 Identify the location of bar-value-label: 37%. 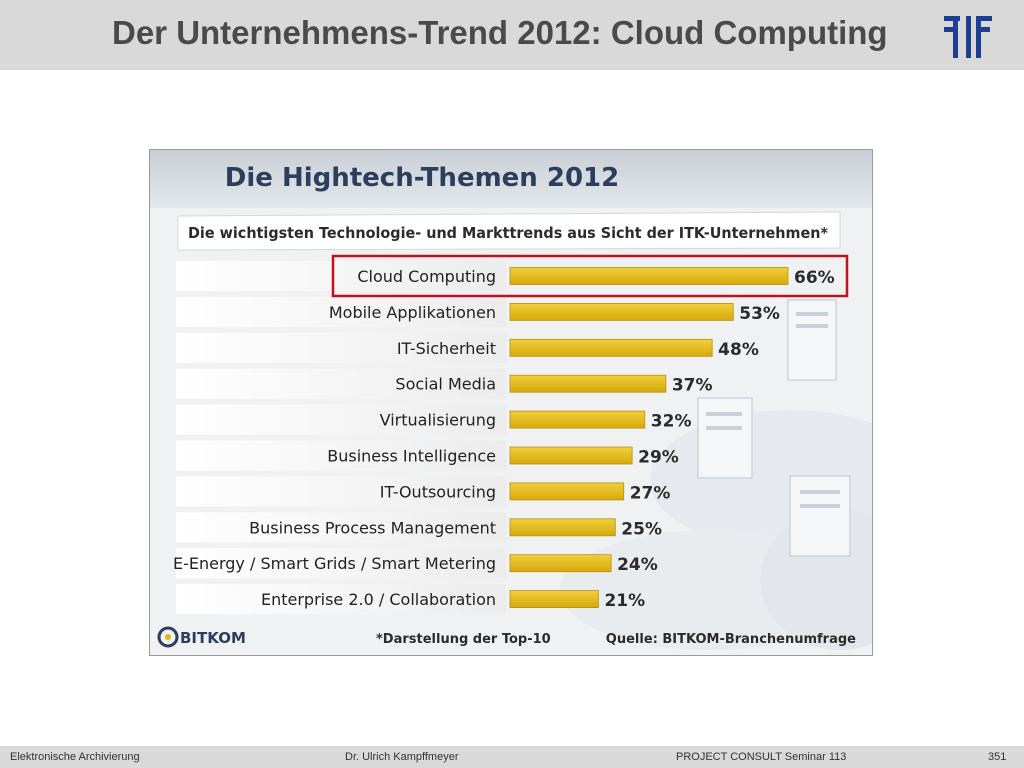
(692, 386).